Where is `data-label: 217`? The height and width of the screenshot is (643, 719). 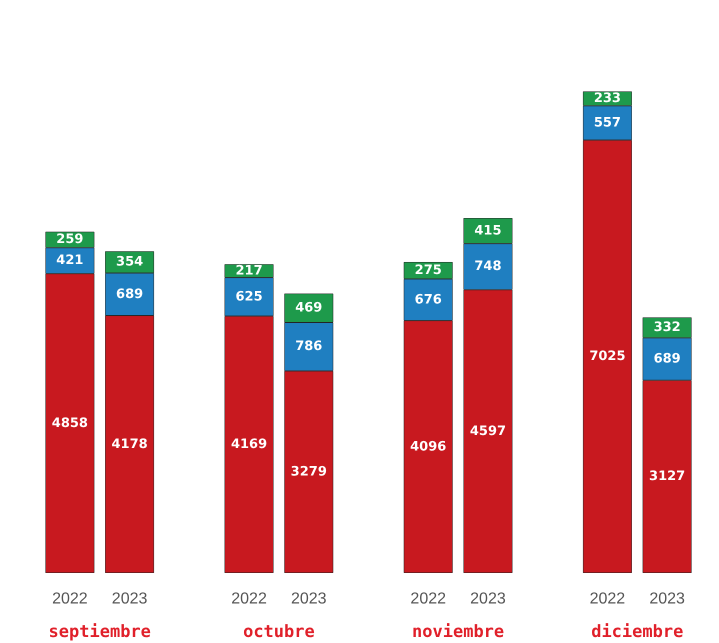 data-label: 217 is located at coordinates (249, 270).